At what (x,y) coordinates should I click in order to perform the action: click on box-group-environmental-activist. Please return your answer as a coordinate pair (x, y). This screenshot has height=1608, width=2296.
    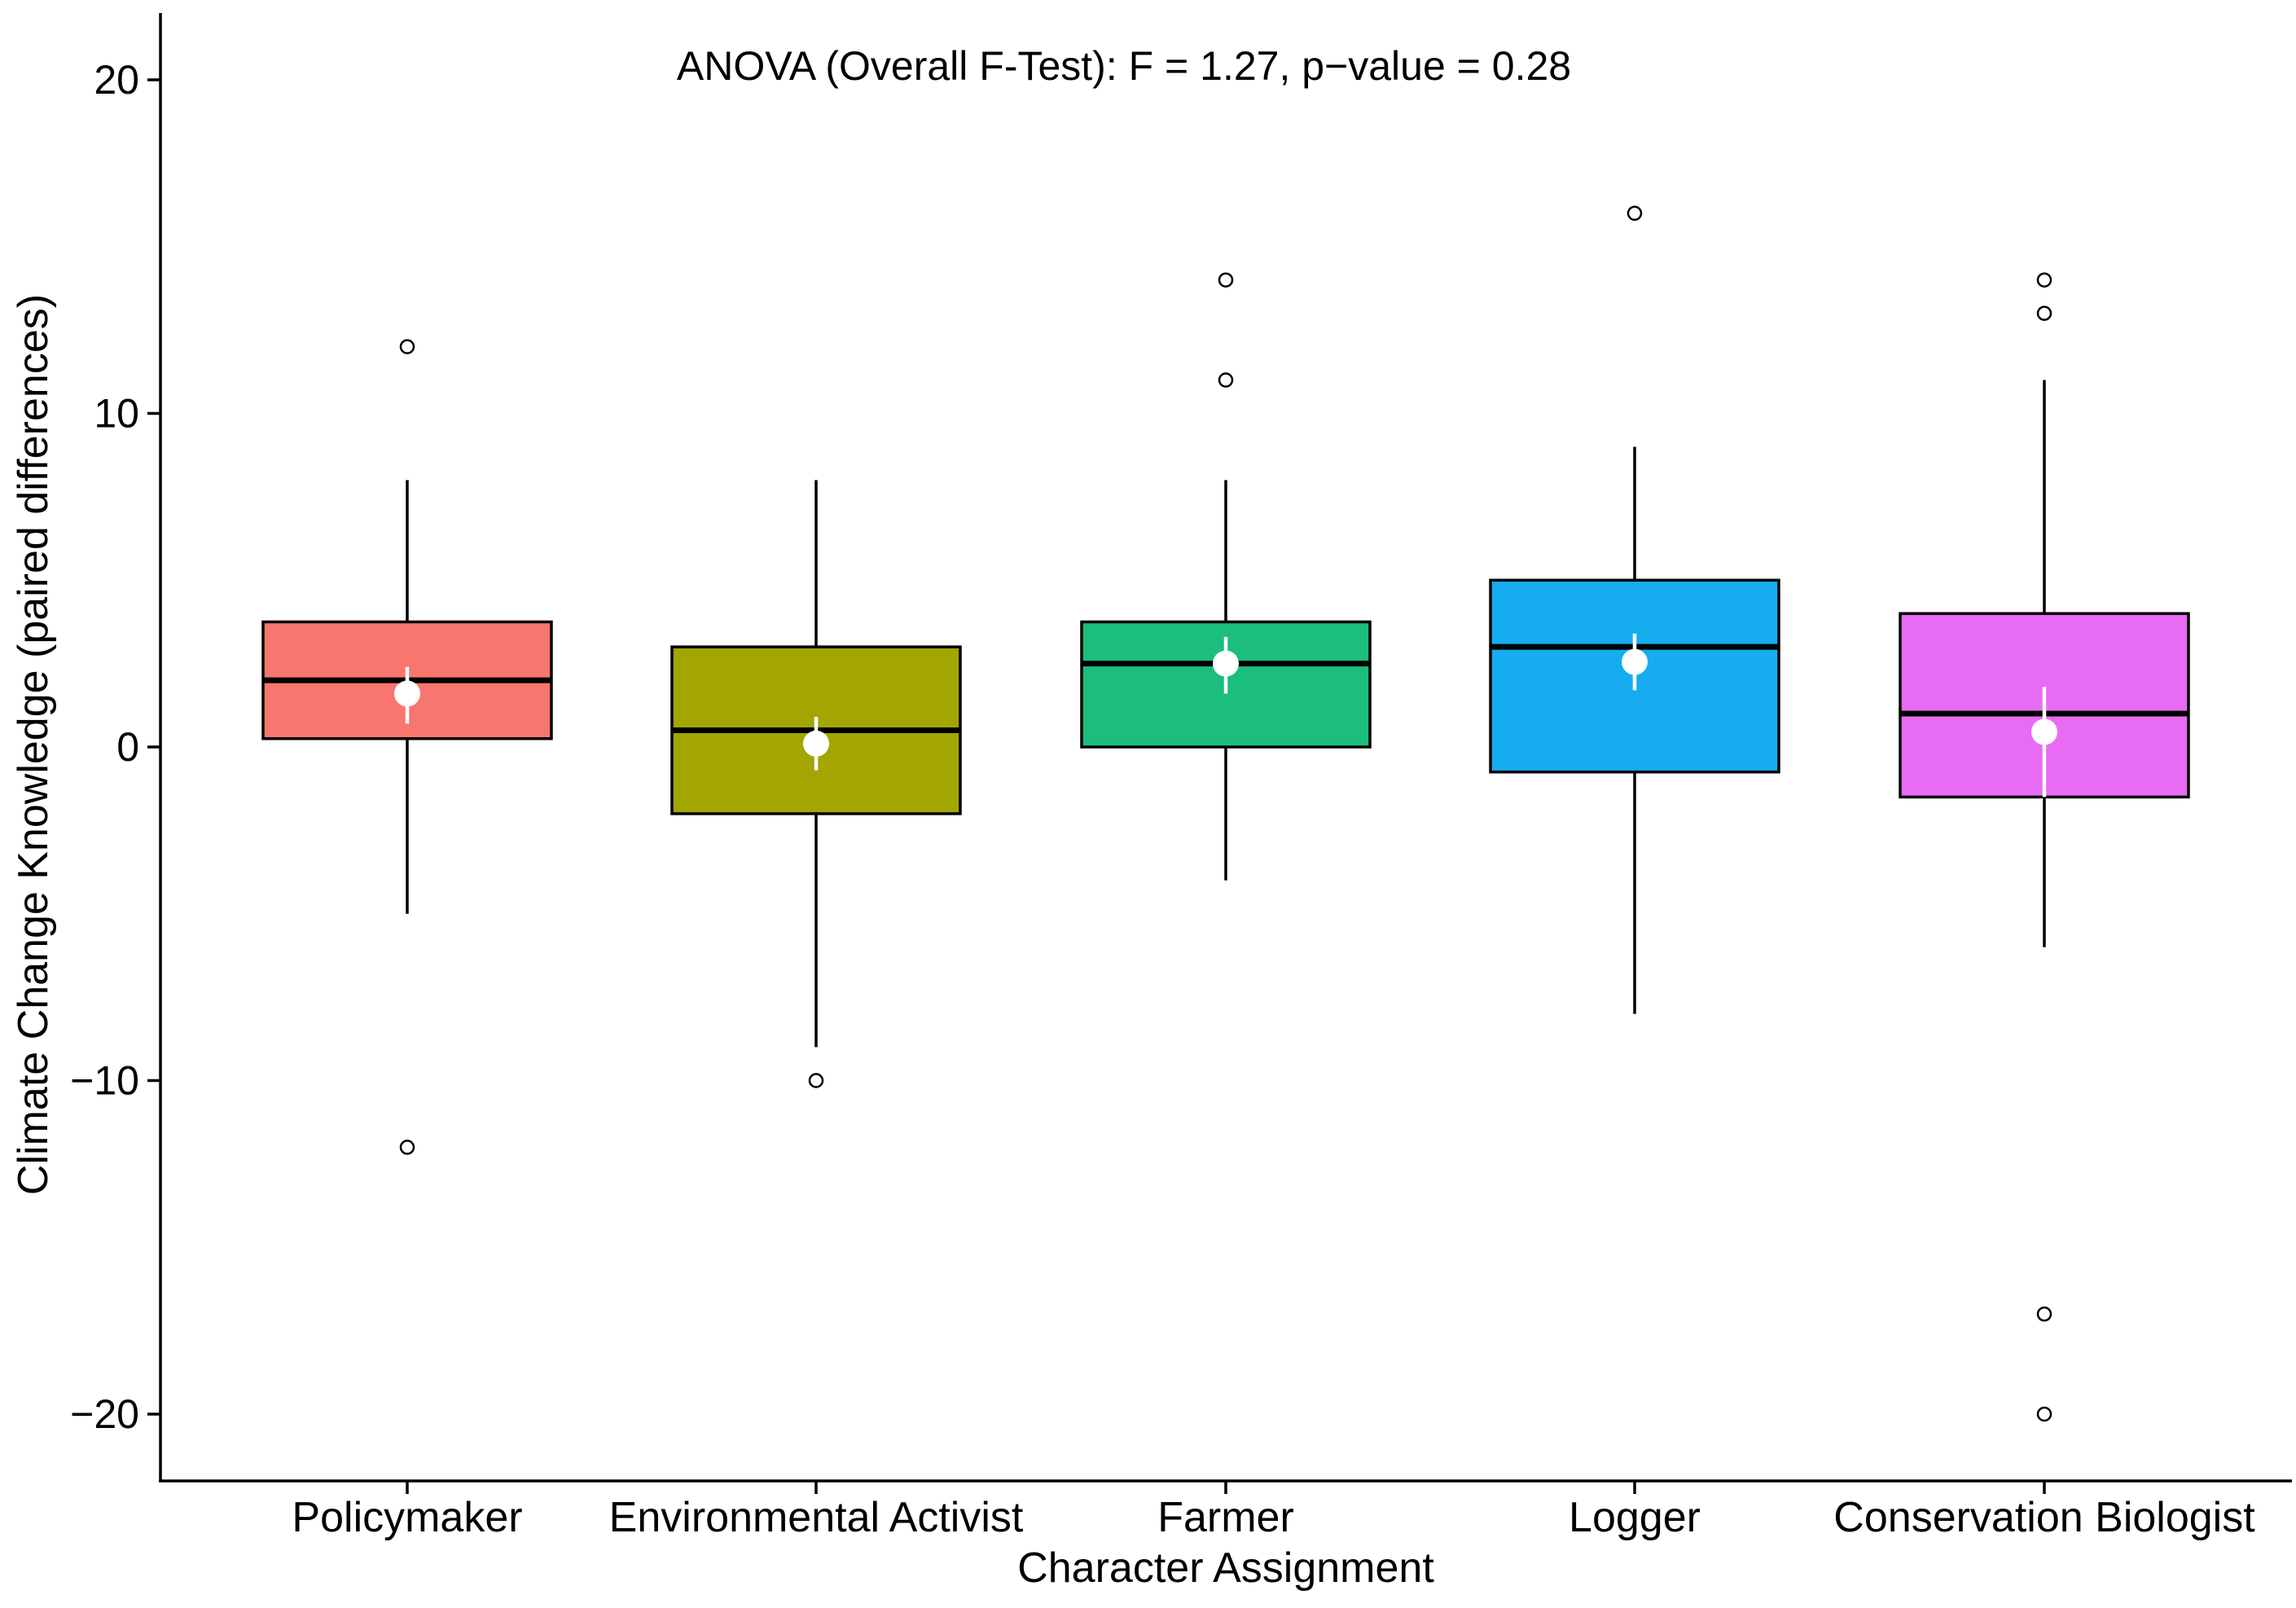
    Looking at the image, I should click on (816, 784).